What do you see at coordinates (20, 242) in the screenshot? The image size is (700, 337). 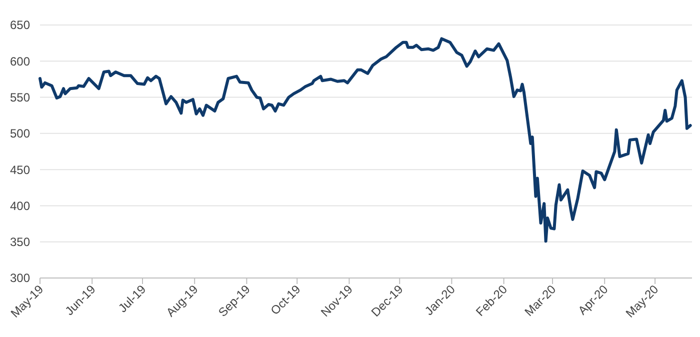 I see `y-tick-label: 350` at bounding box center [20, 242].